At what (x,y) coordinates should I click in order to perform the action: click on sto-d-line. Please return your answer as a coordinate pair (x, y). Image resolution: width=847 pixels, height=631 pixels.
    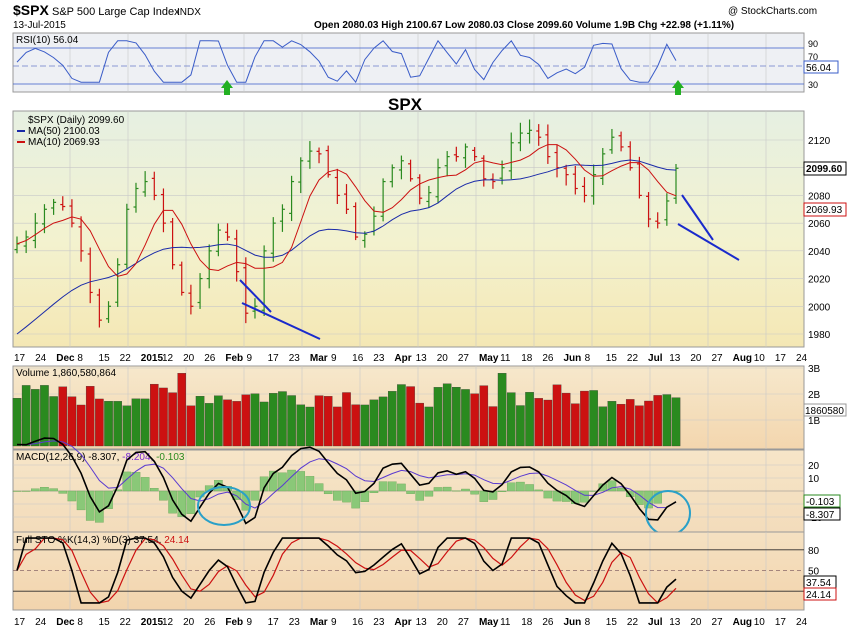
    Looking at the image, I should click on (346, 570).